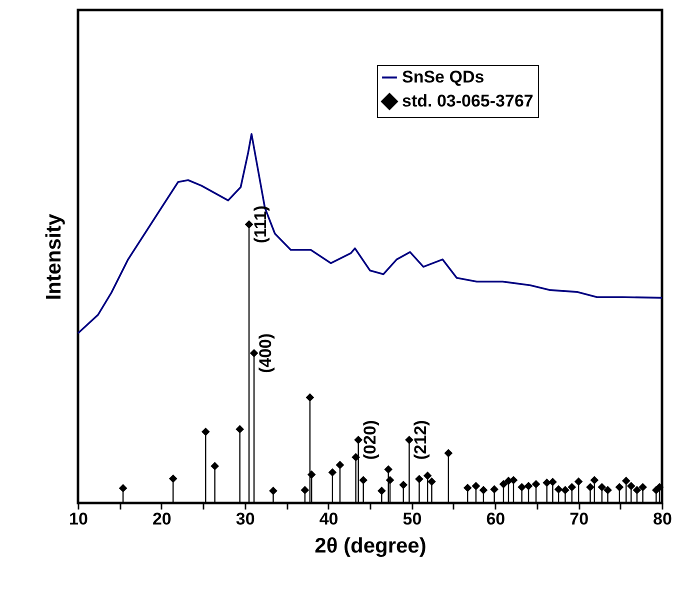 The width and height of the screenshot is (676, 592). I want to click on legend-label: std. 03-065-3767, so click(468, 101).